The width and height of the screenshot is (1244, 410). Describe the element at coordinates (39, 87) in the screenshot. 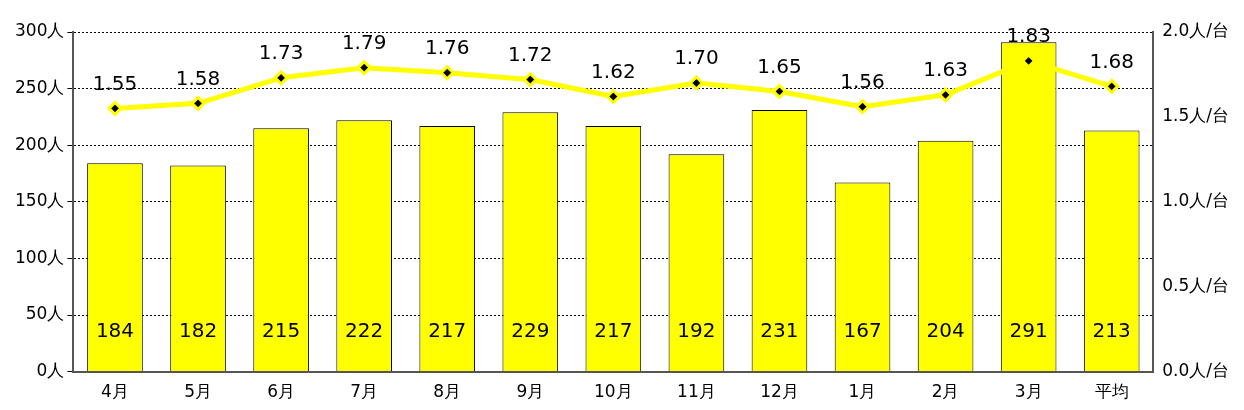

I see `y-tick-label: 250人` at that location.